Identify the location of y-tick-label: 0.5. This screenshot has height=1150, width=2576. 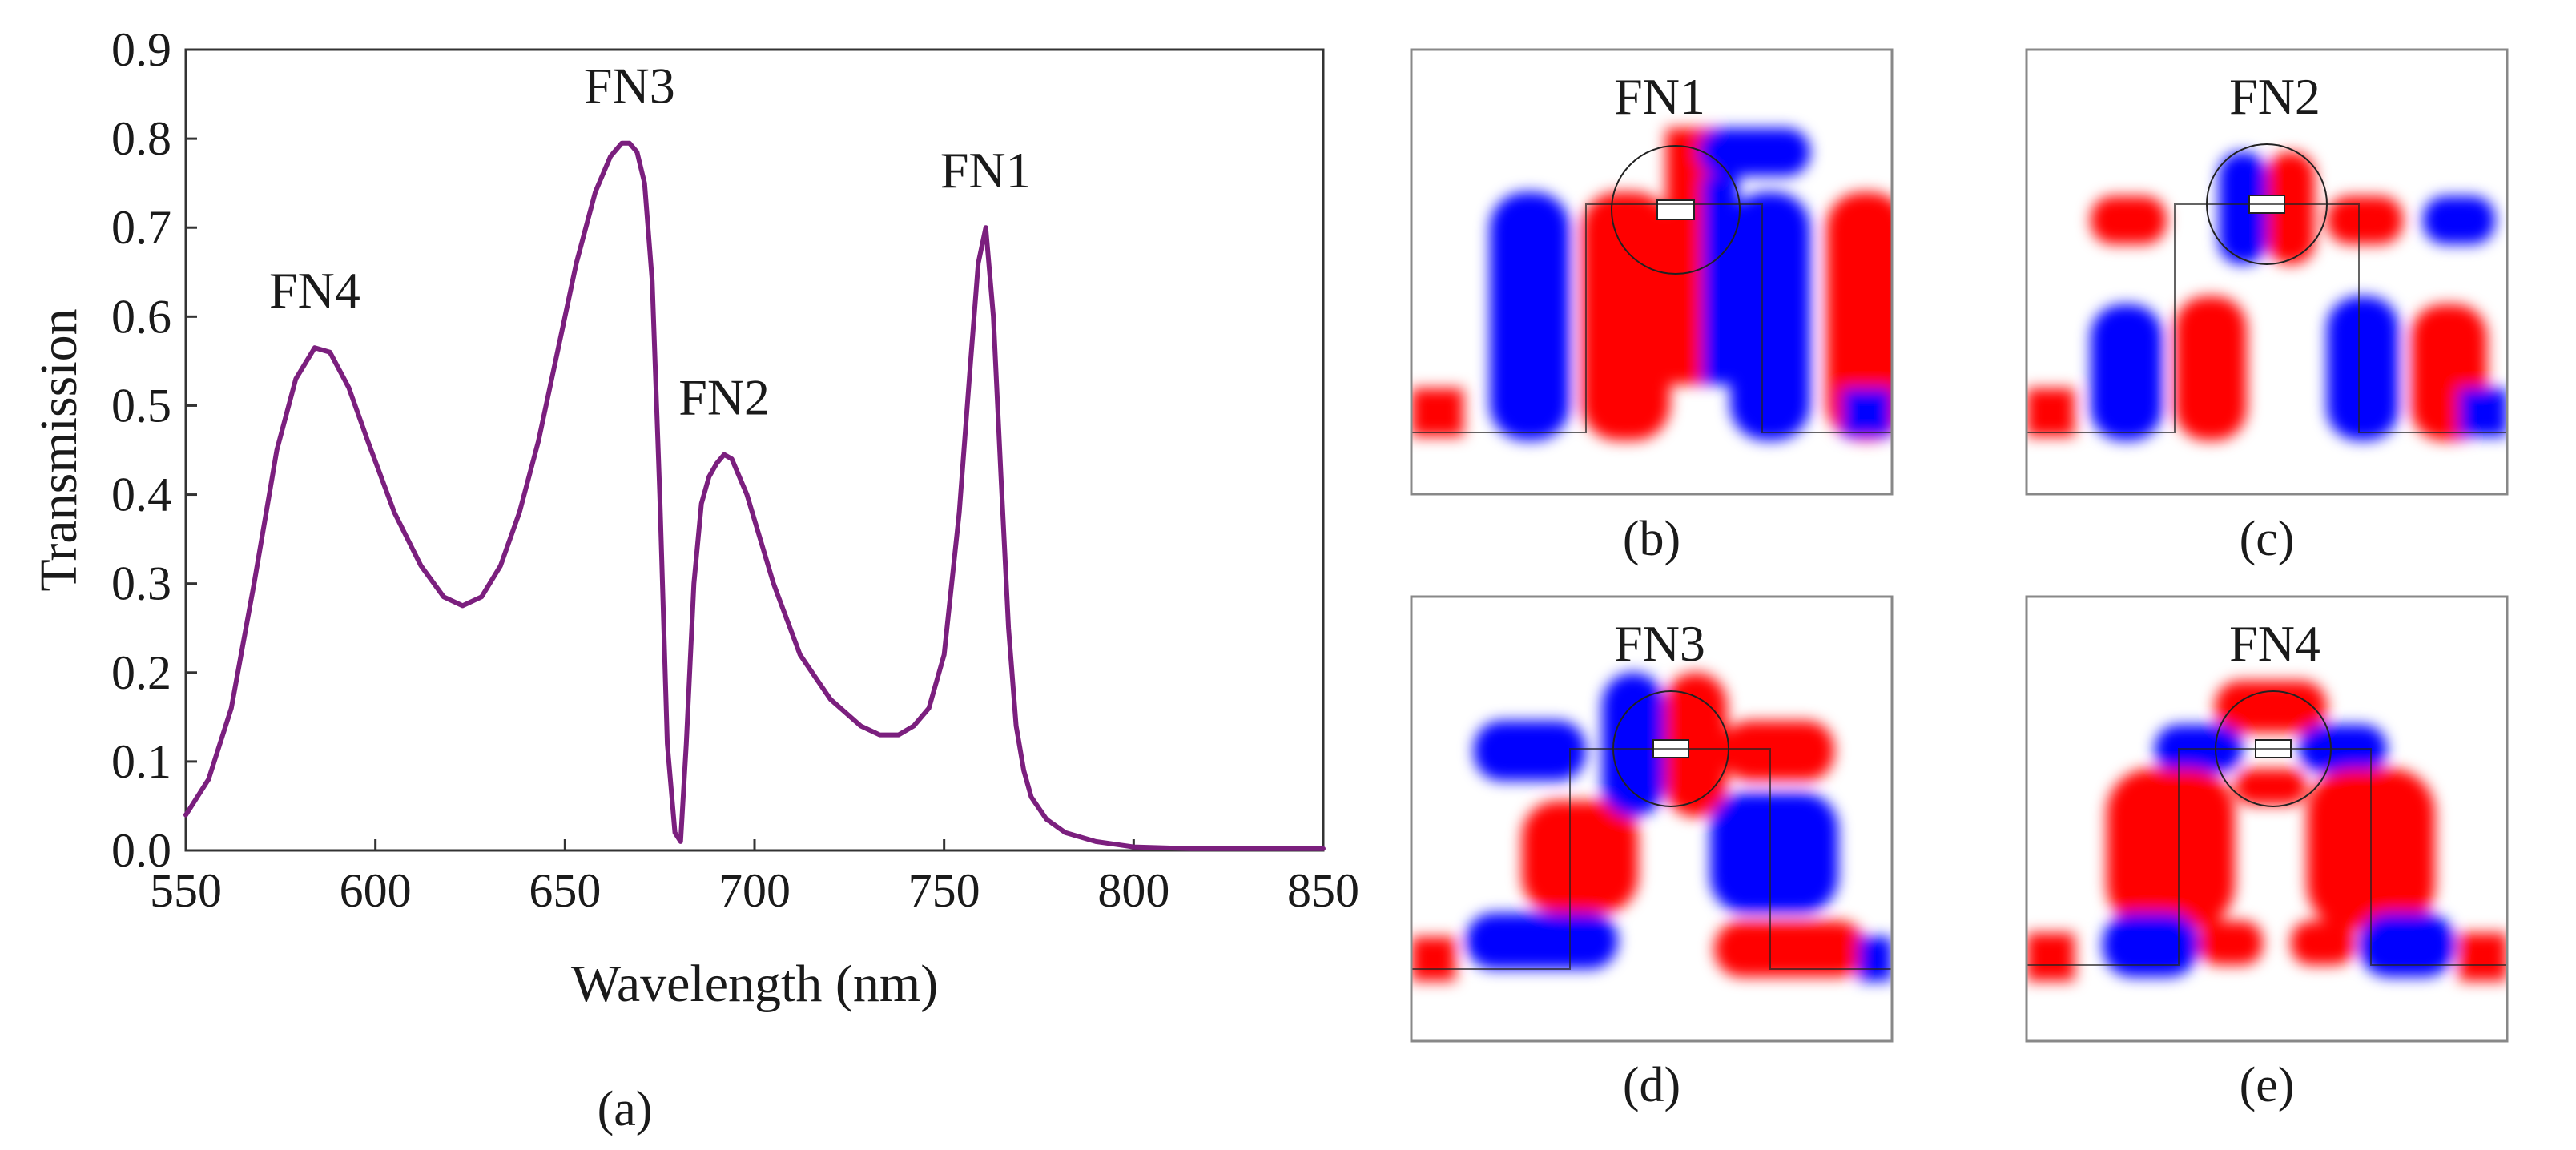
(141, 405).